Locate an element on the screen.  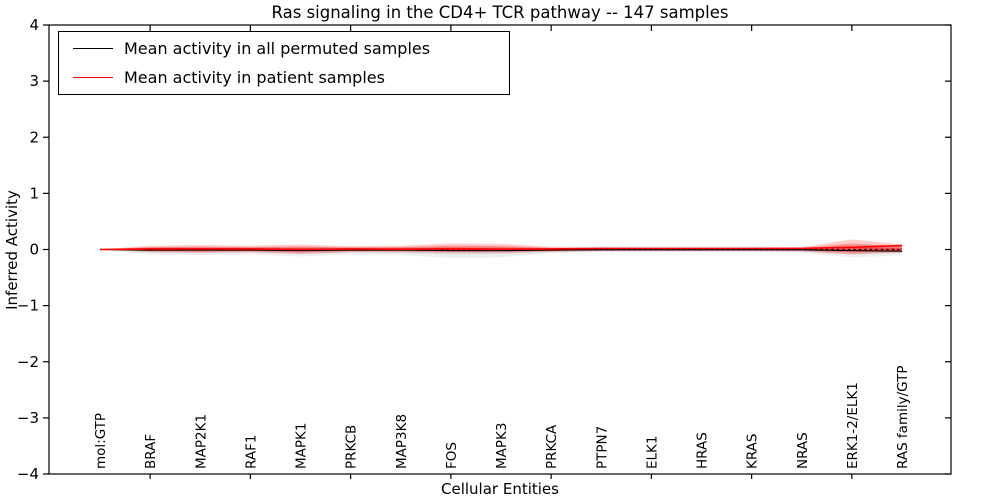
x-tick-label: MAP2K1 is located at coordinates (201, 441).